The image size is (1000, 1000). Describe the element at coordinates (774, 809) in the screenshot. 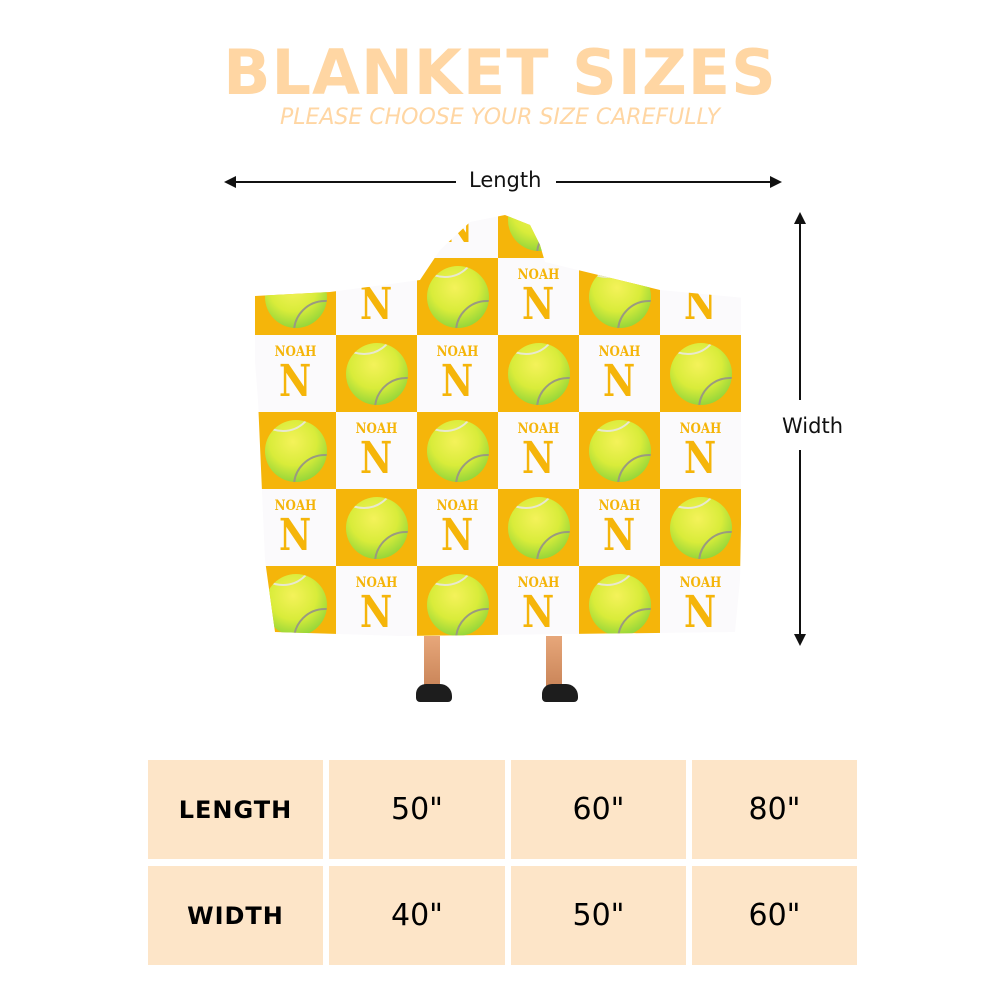

I see `size-value-cell: 80"` at that location.